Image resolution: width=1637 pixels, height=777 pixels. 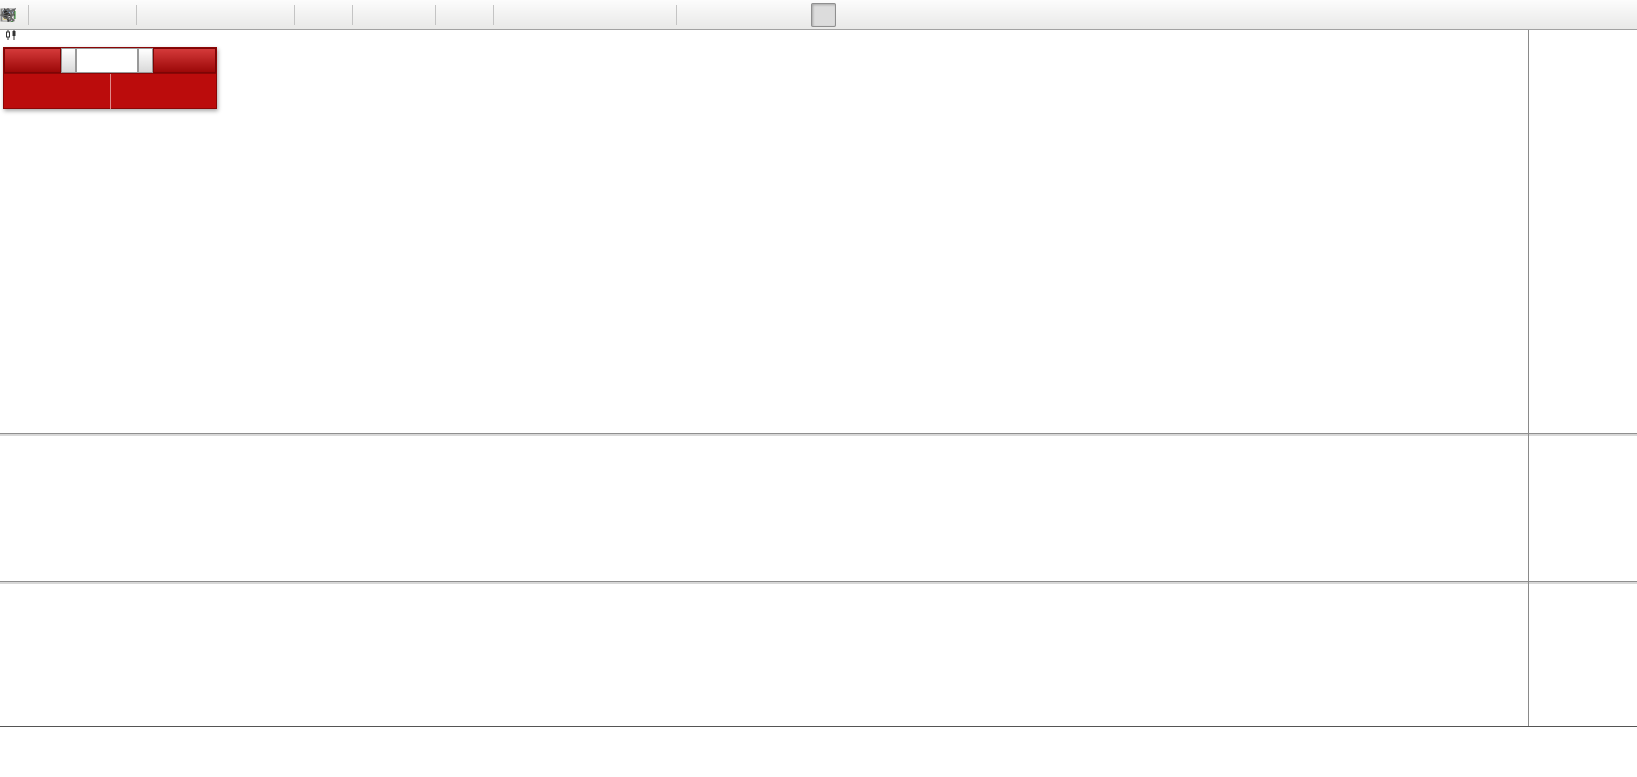 I want to click on timeframe-m1-button, so click(x=693, y=15).